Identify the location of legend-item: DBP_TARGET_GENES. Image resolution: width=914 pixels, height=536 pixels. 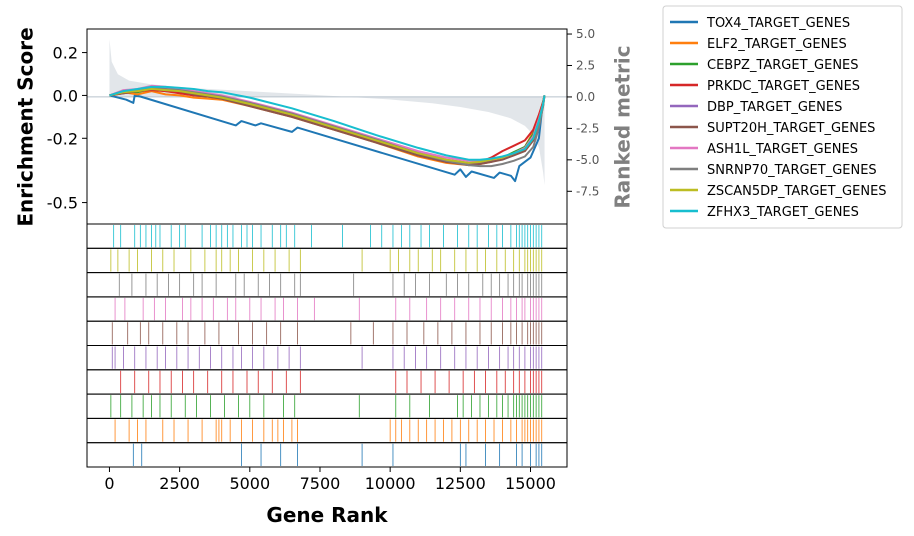
(756, 107).